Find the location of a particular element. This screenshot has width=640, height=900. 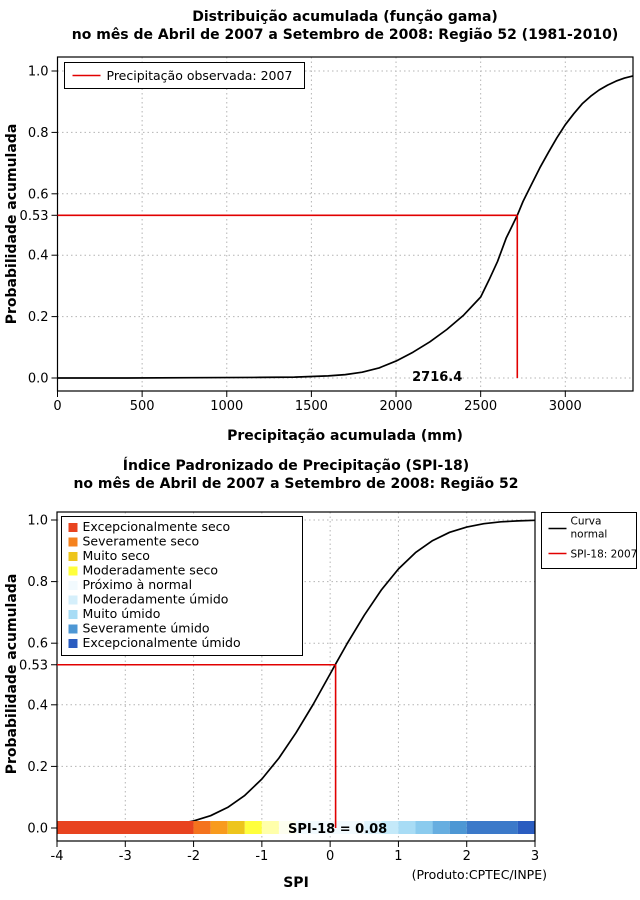

spi-colorbar is located at coordinates (296, 827).